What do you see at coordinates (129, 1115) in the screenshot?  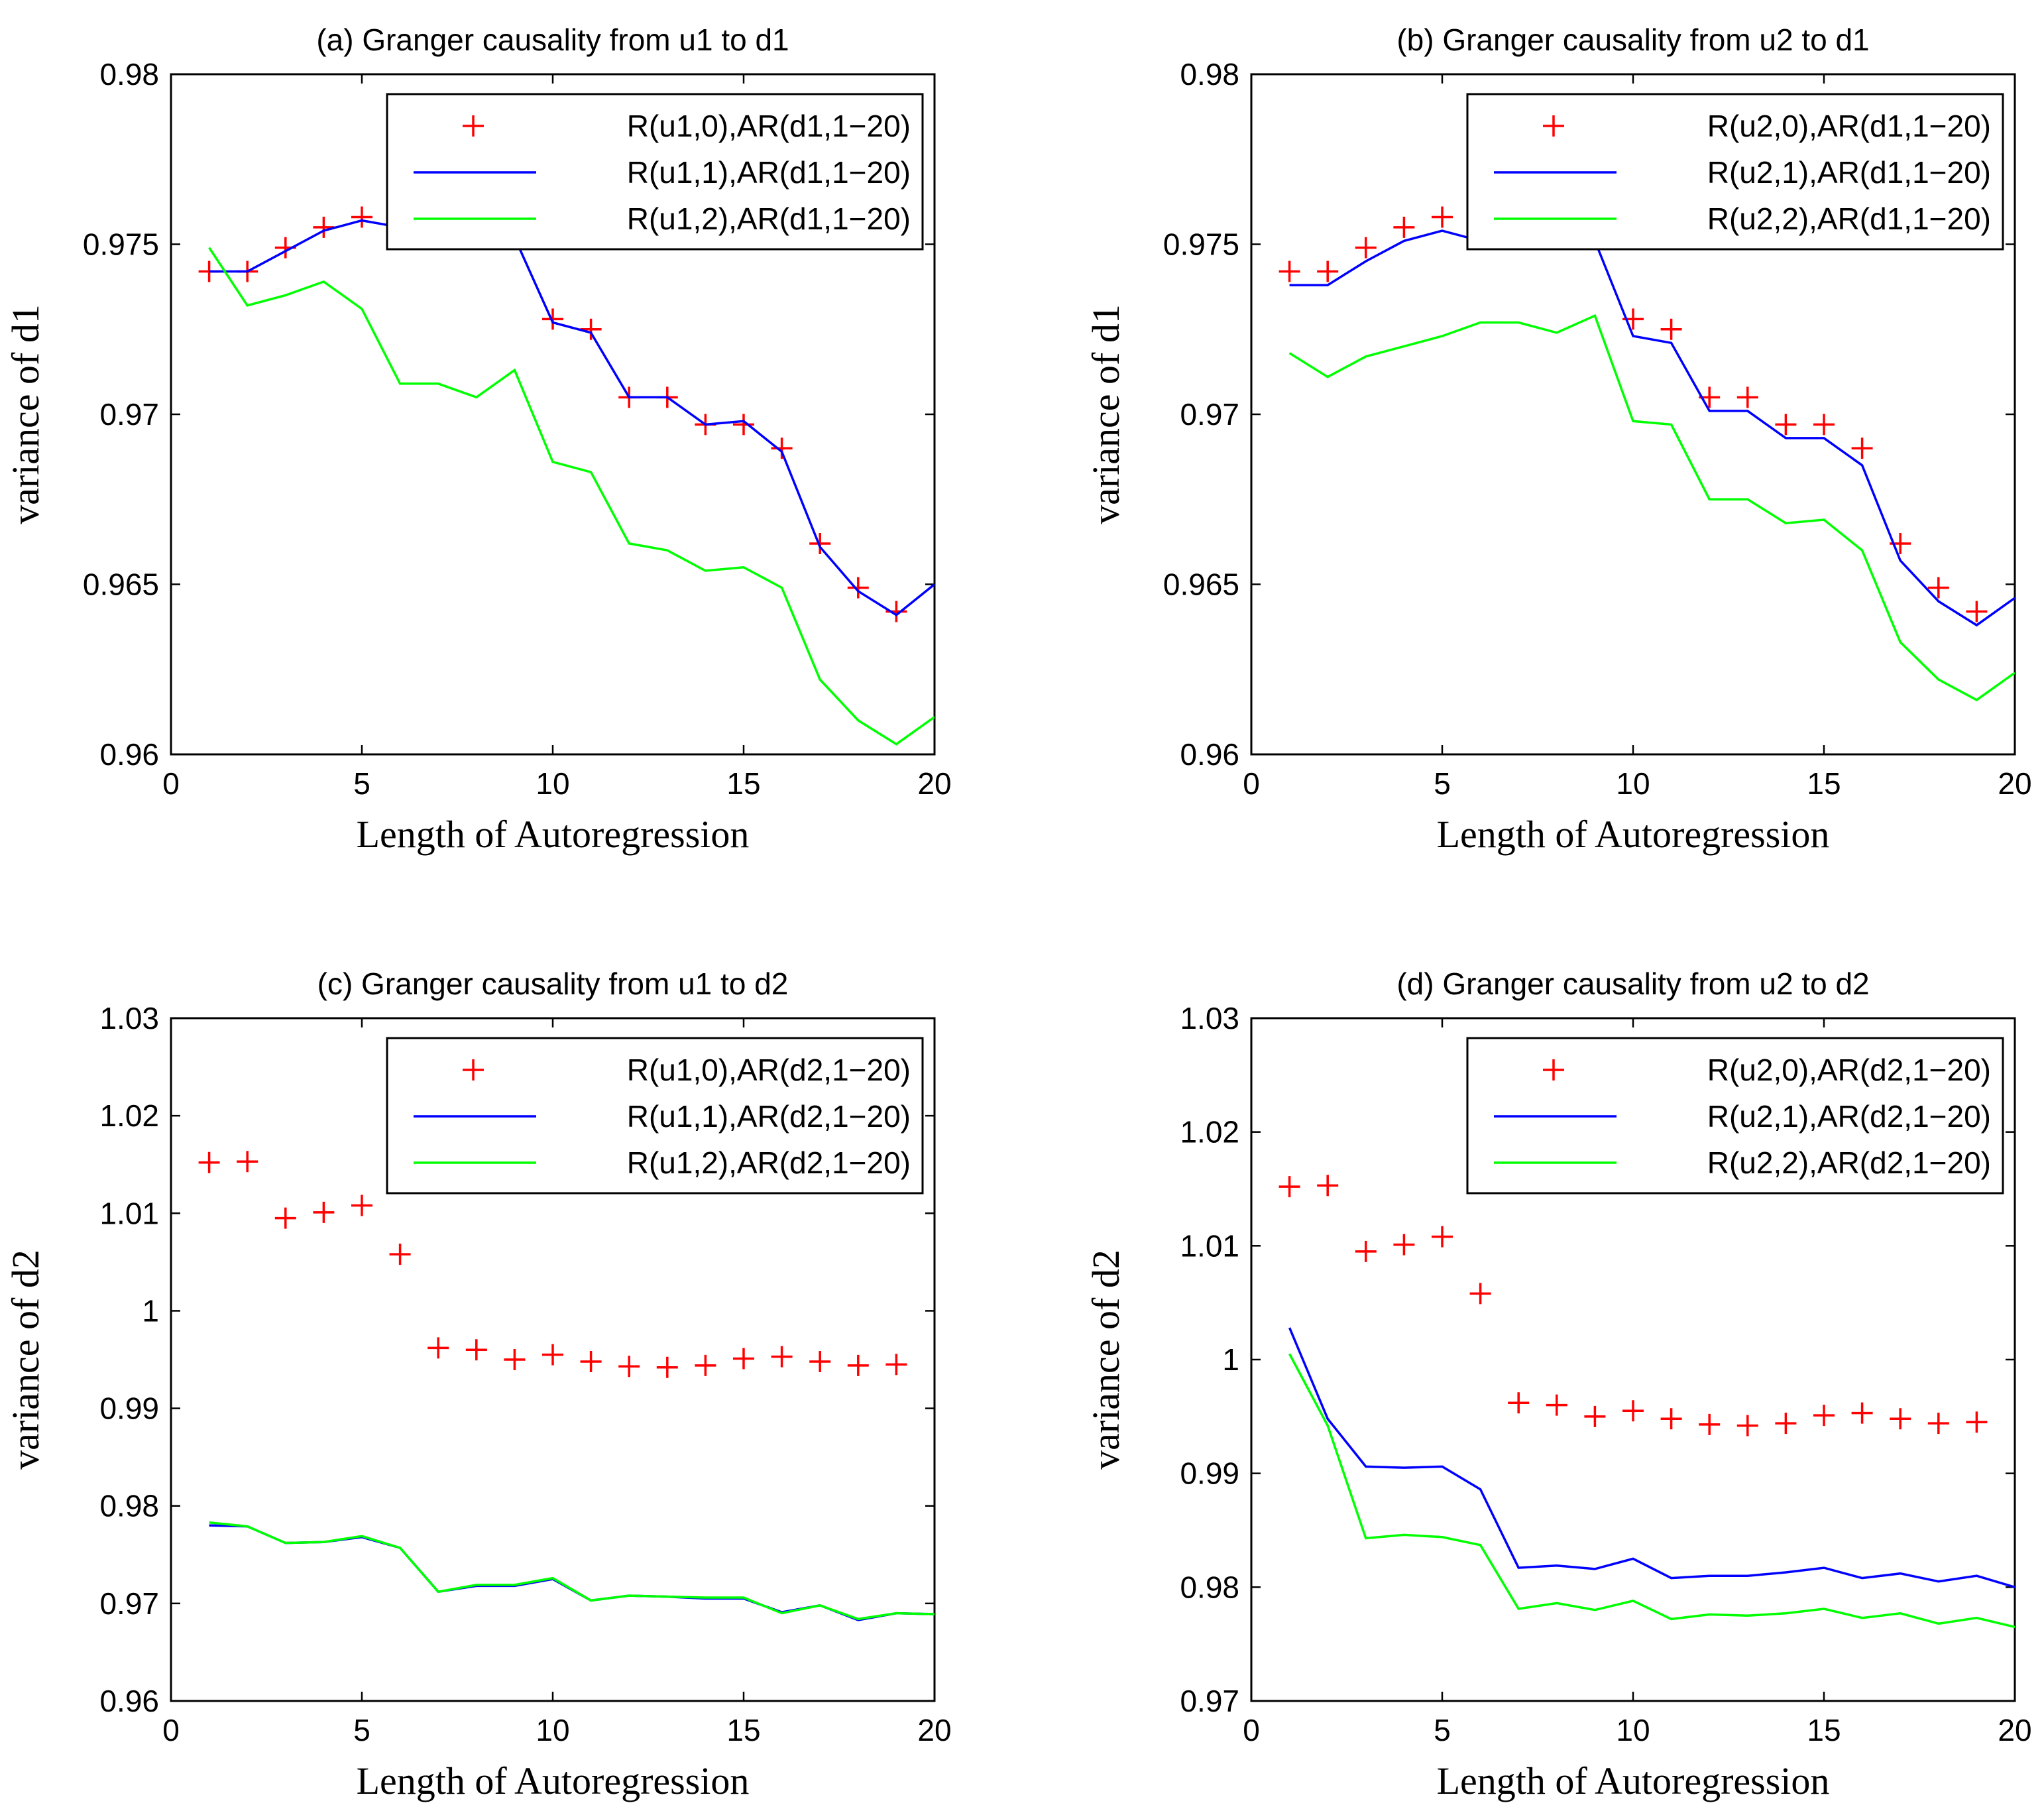 I see `y-tick-label: 1.02` at bounding box center [129, 1115].